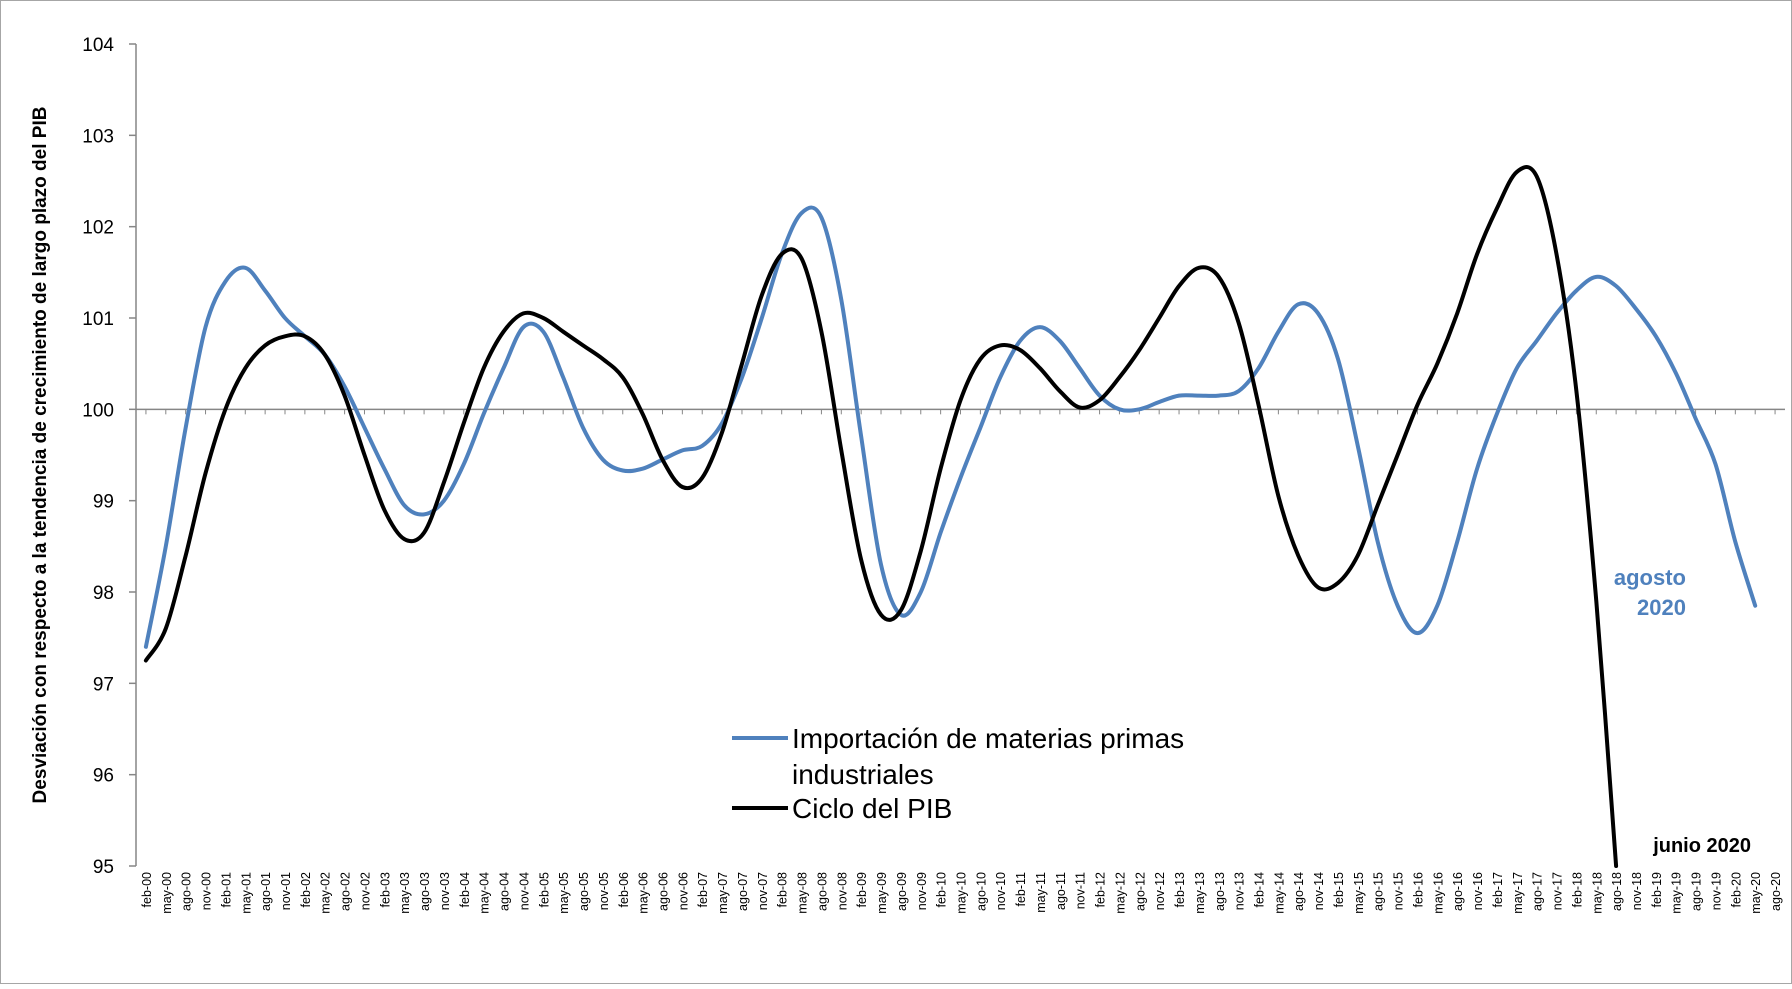  Describe the element at coordinates (103, 593) in the screenshot. I see `y-tick-label: 98` at that location.